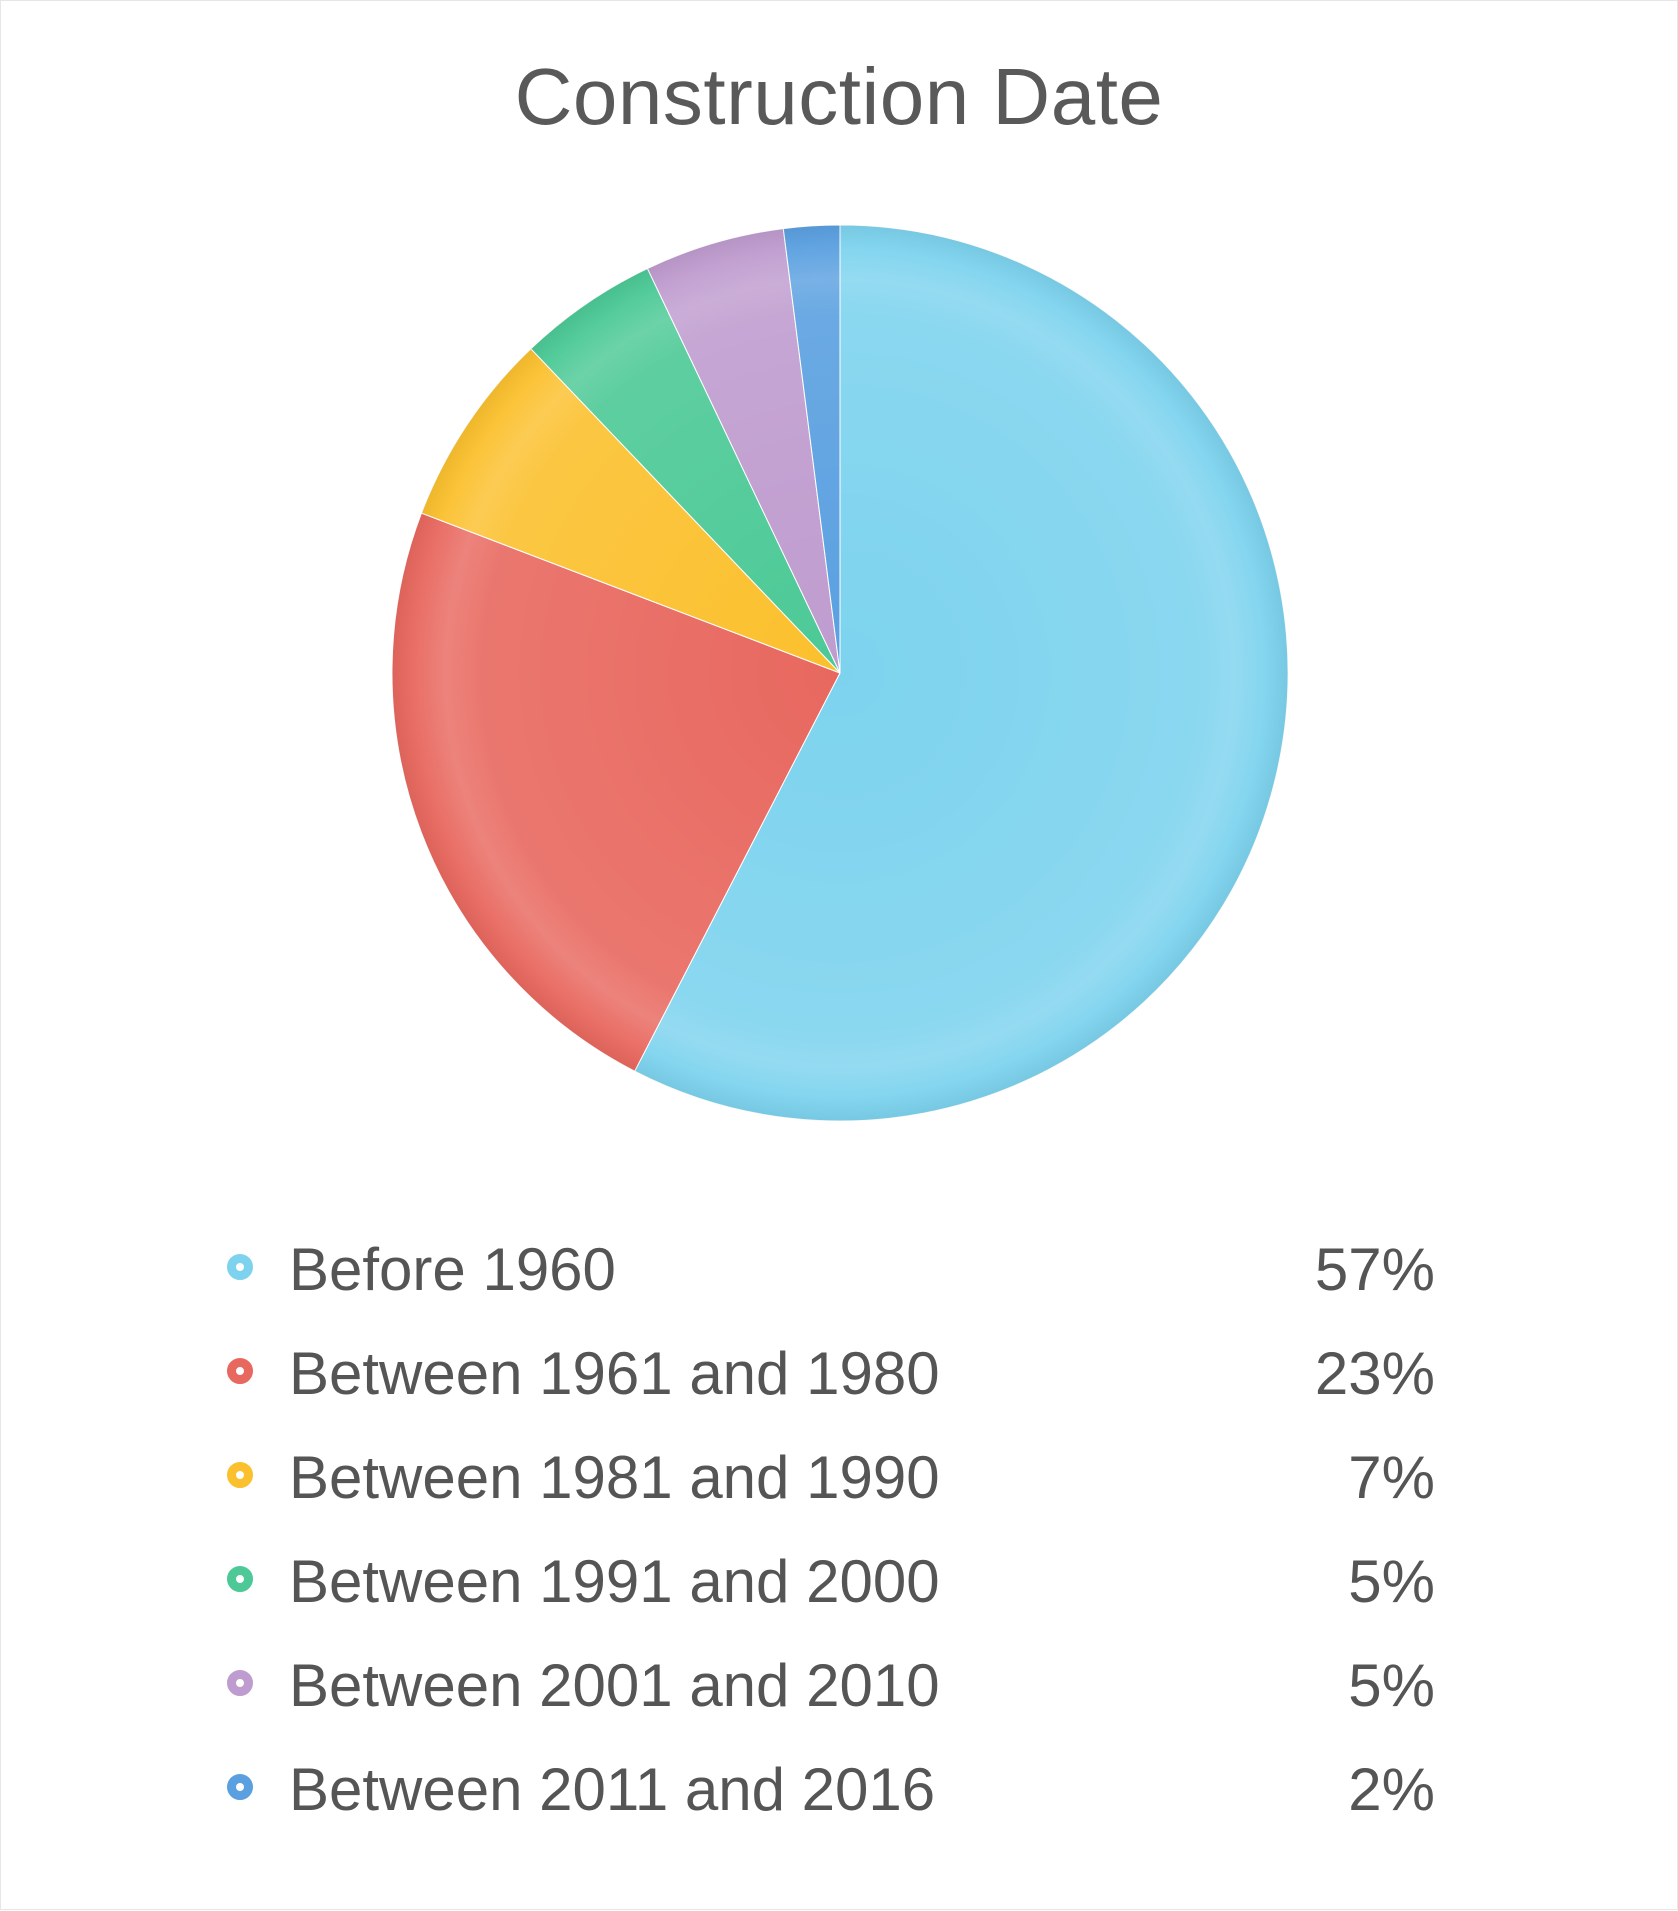  I want to click on legend-value: 2%, so click(1391, 1789).